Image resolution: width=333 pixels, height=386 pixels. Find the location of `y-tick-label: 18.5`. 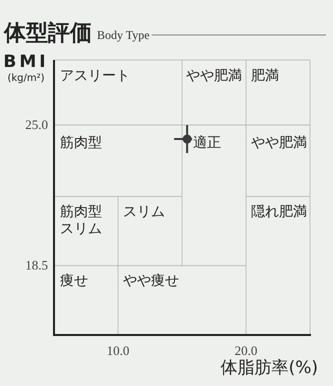

y-tick-label: 18.5 is located at coordinates (36, 265).